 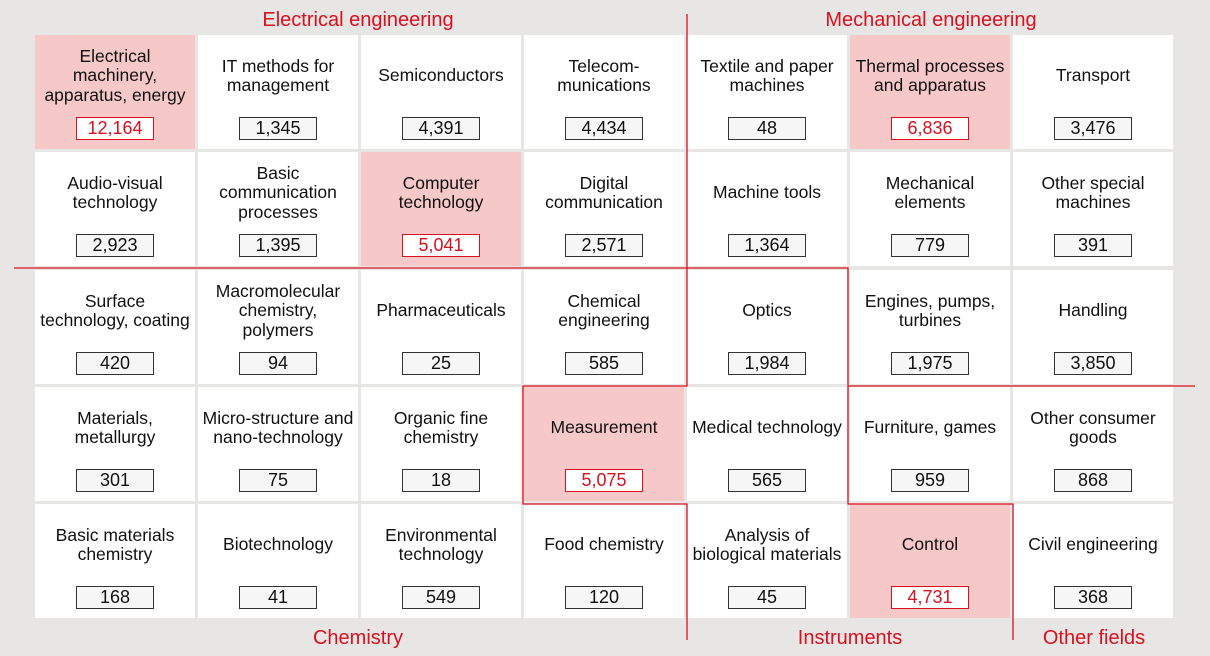 I want to click on field-cell: Pharmaceuticals 25, so click(x=441, y=327).